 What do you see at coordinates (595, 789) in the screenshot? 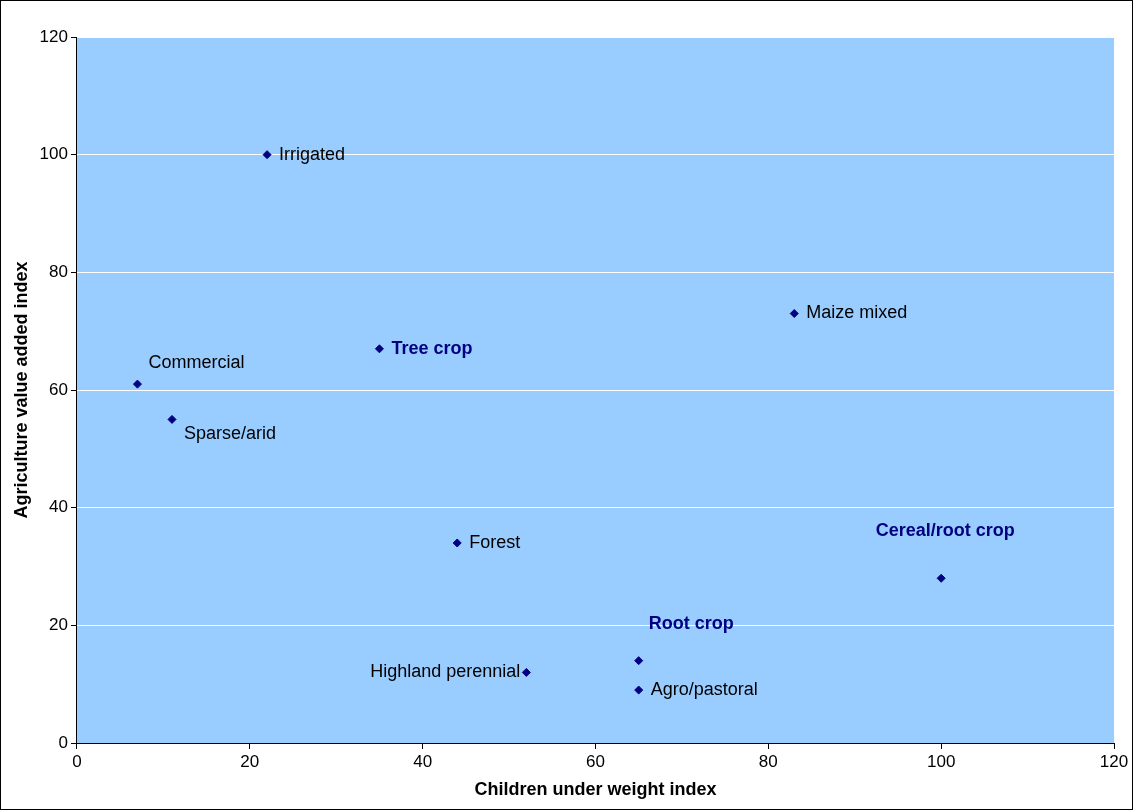
I see `x-axis-title: Children under weight index` at bounding box center [595, 789].